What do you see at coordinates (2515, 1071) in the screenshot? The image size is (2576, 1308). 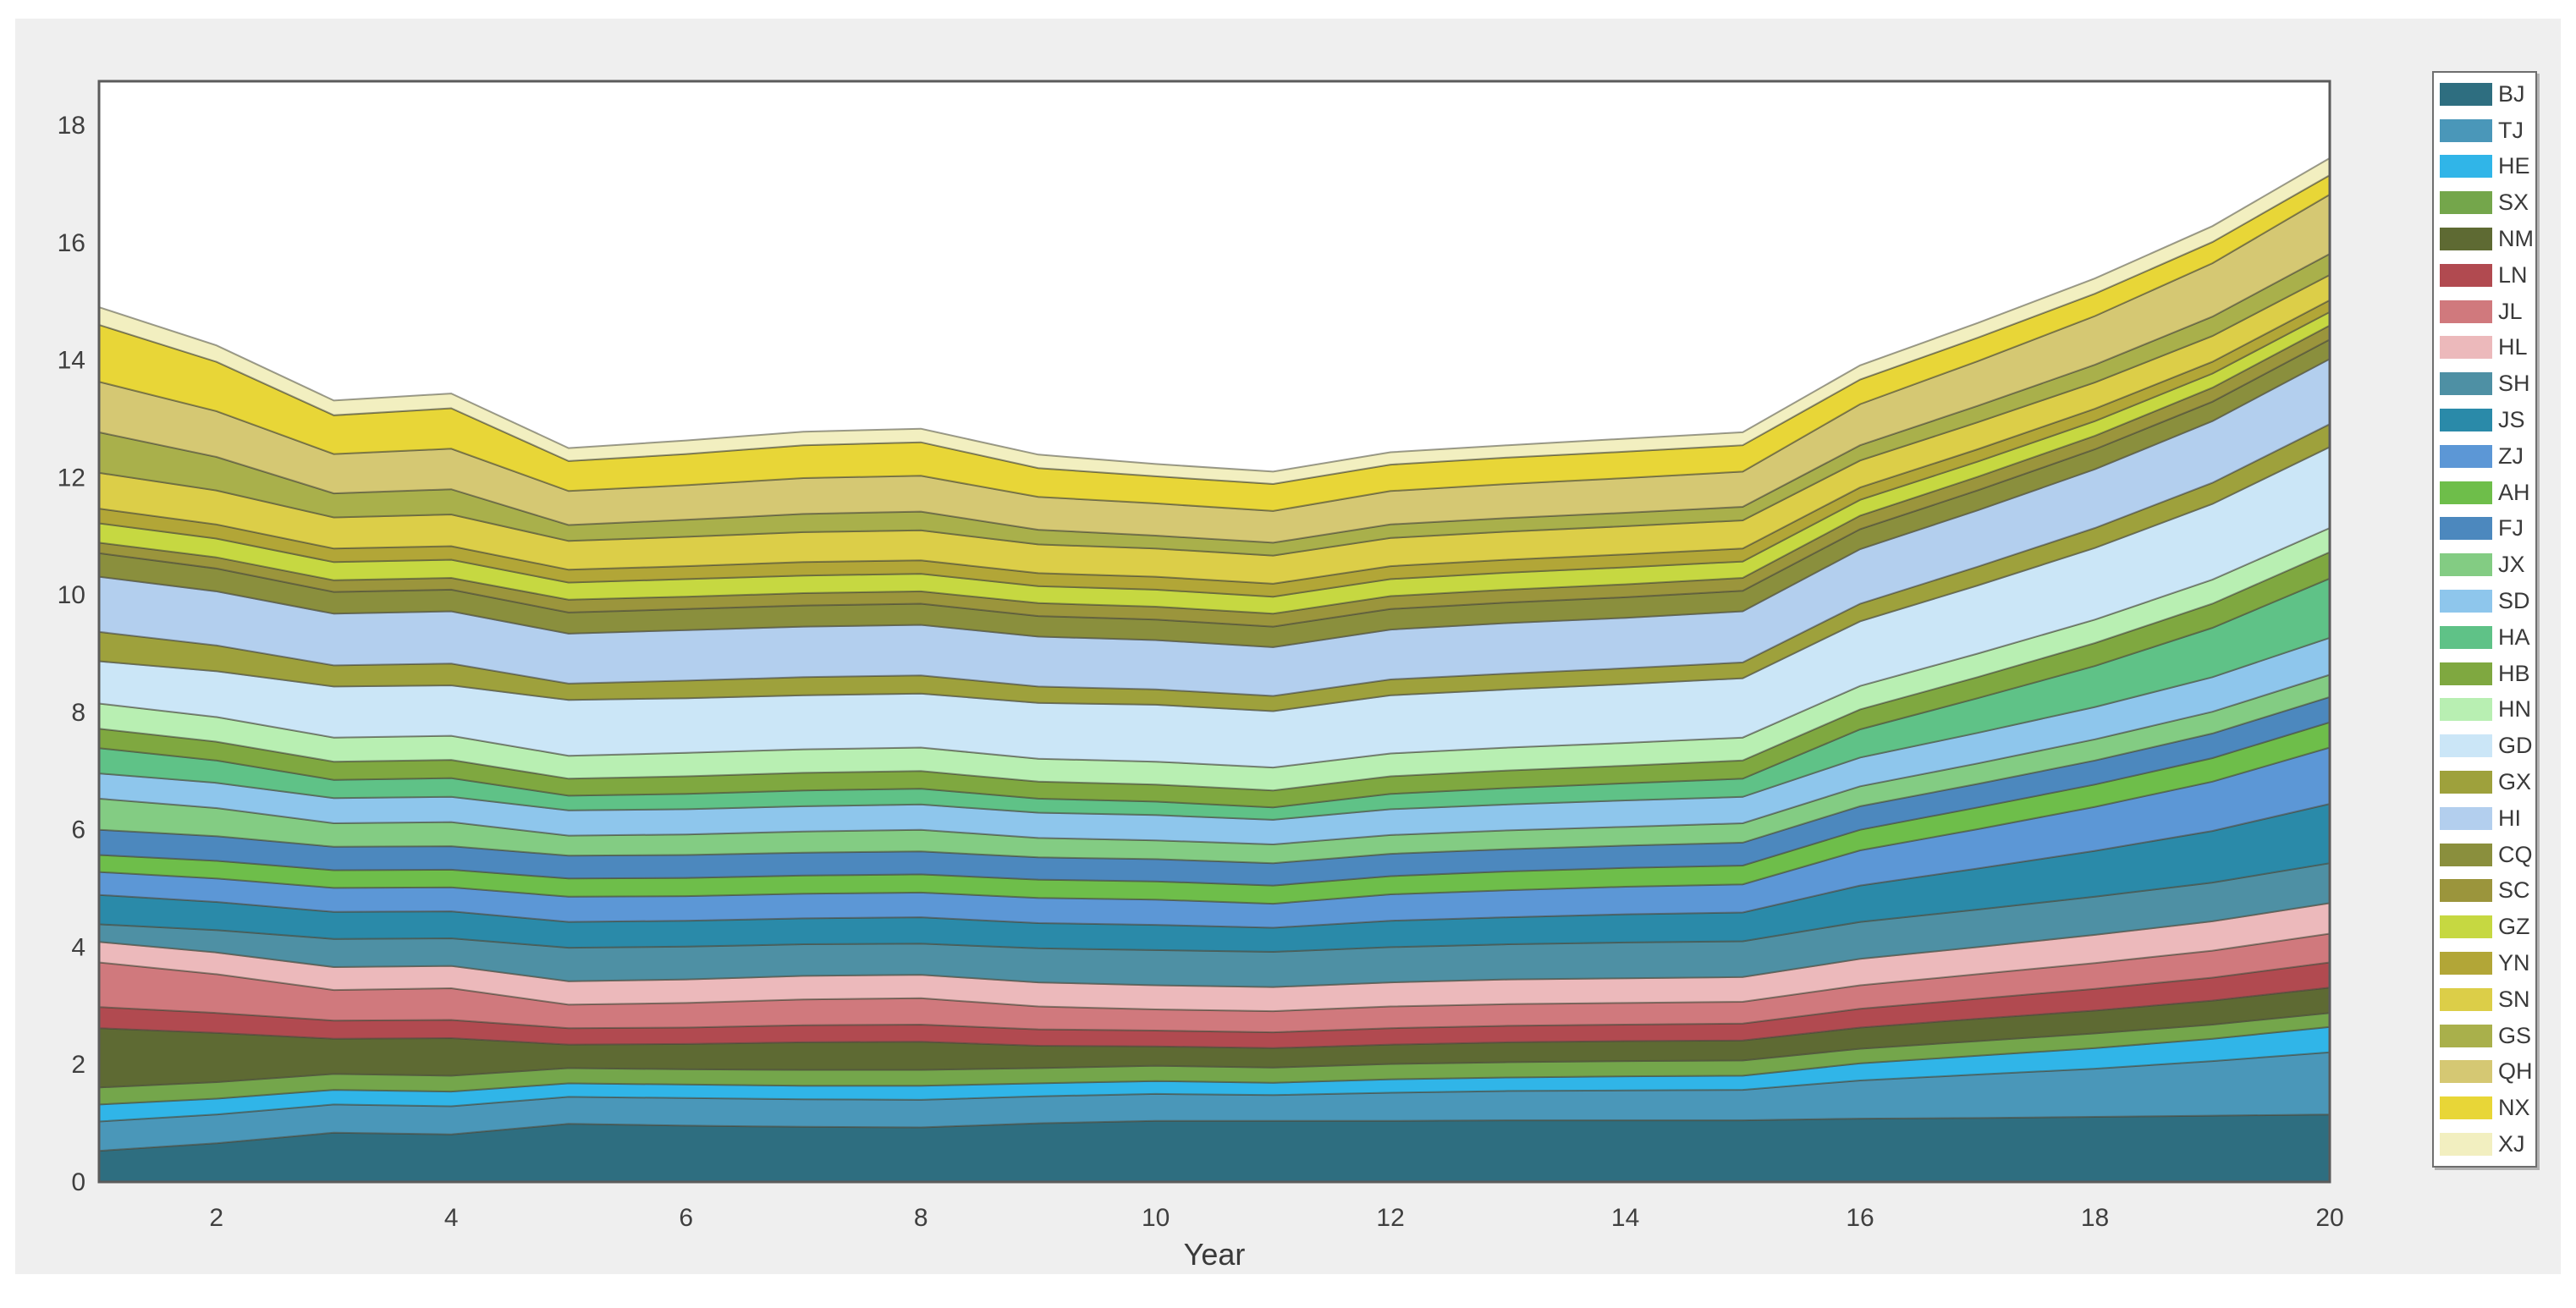 I see `legend-label: QH` at bounding box center [2515, 1071].